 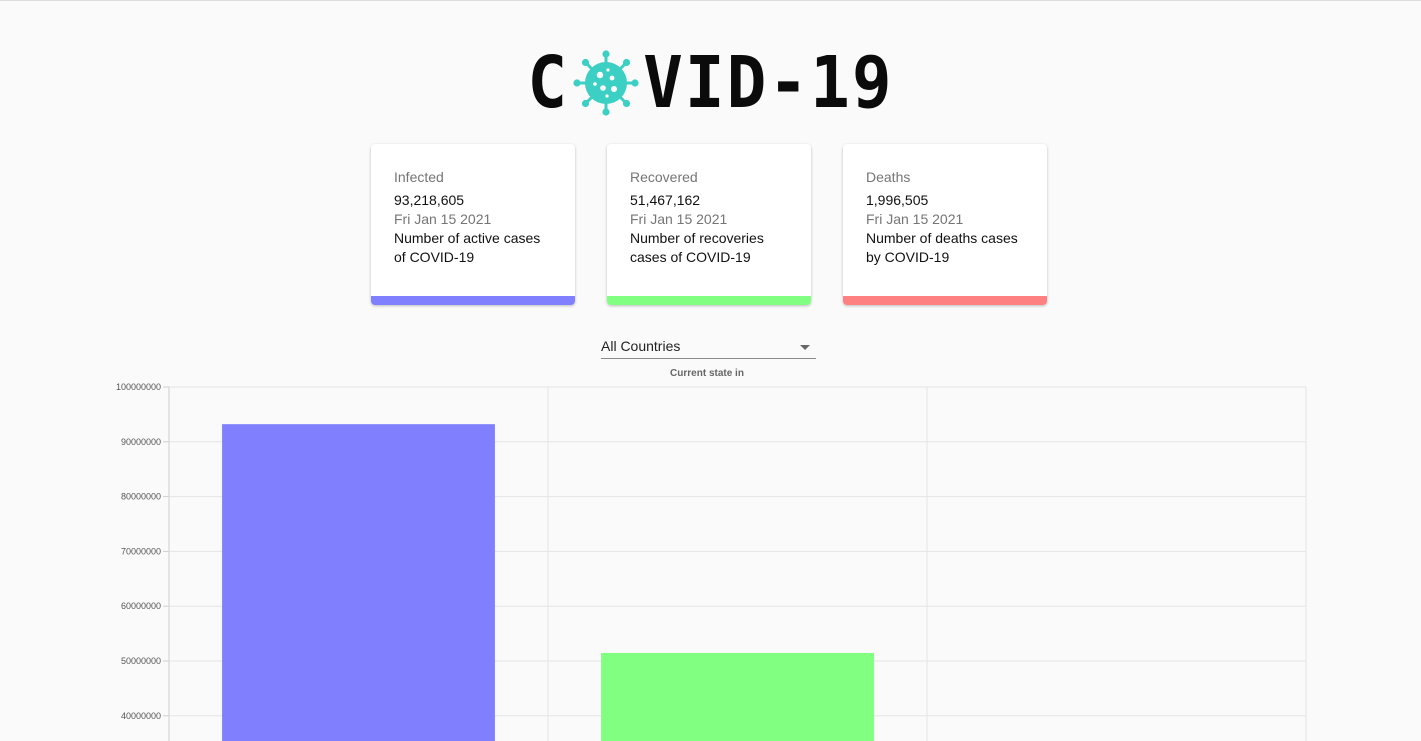 I want to click on card-label: Deaths, so click(x=888, y=177).